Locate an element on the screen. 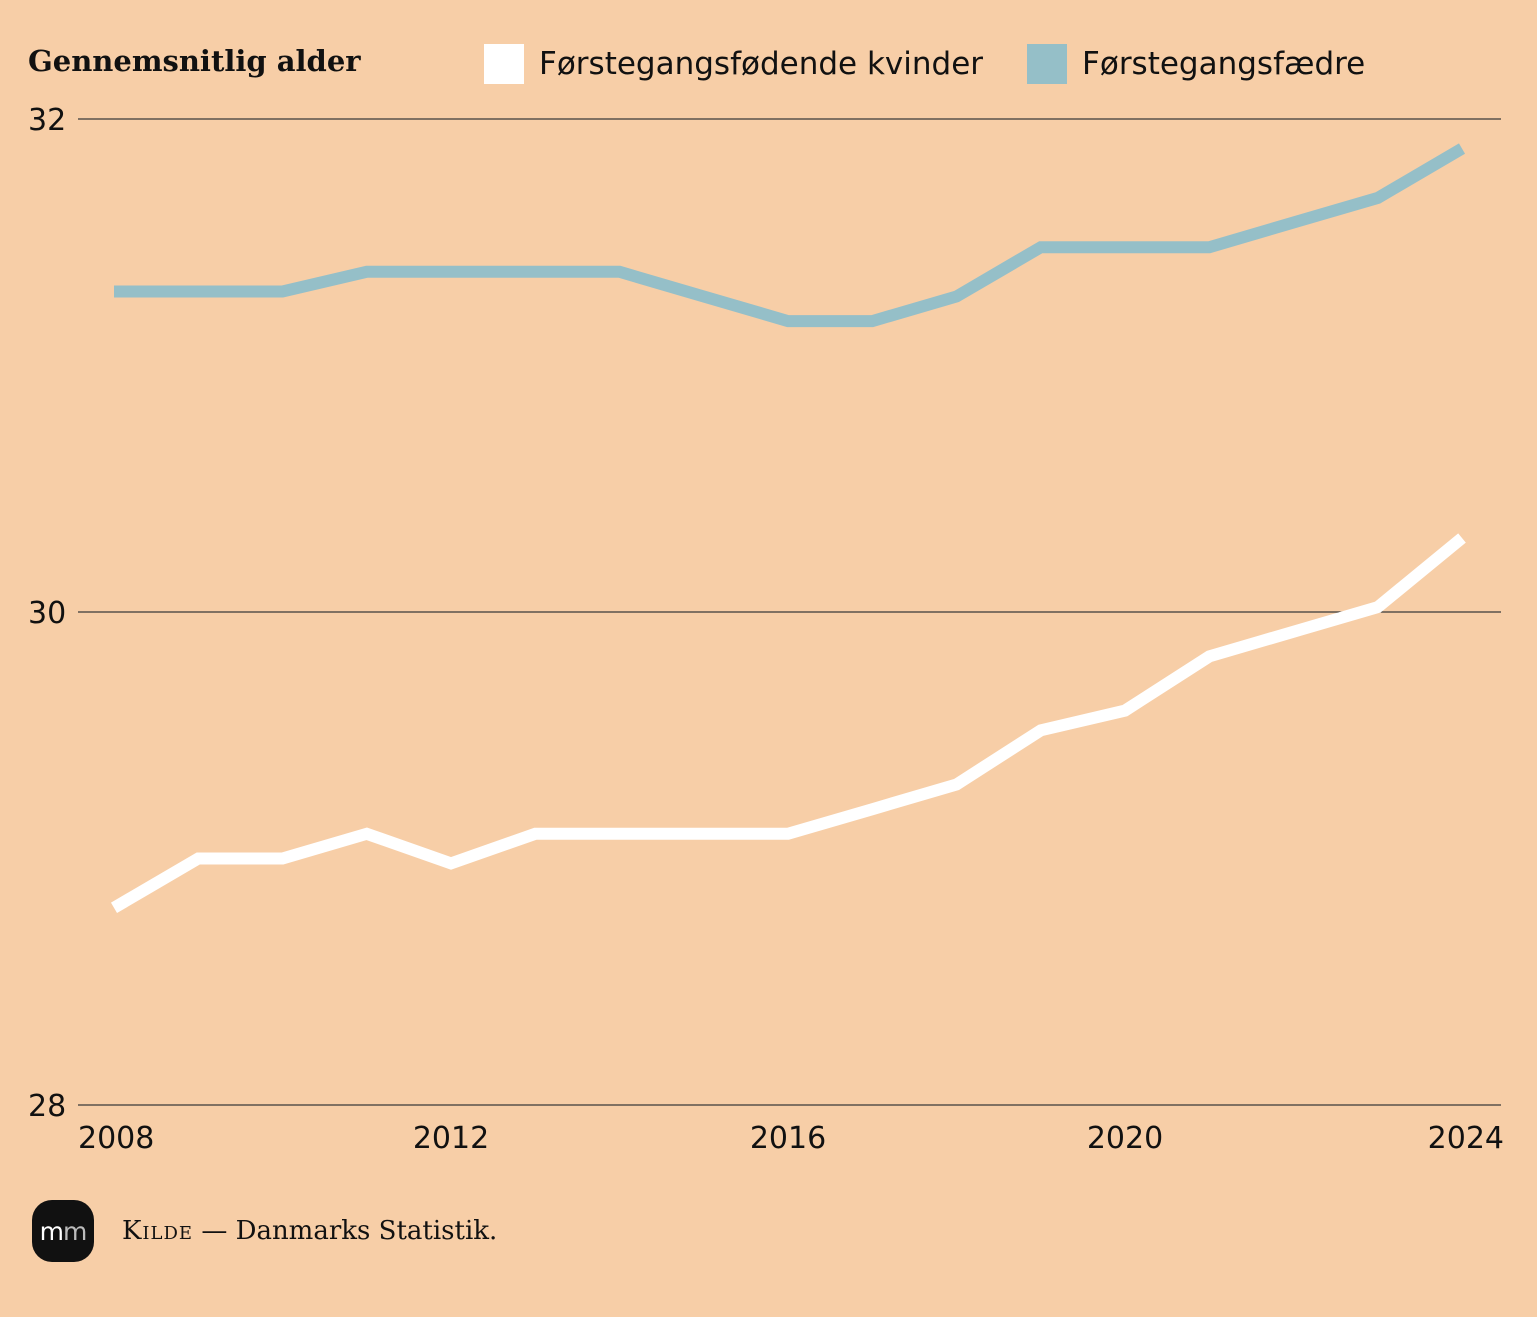  x-axis-ticks: 2008 2012 2016 2020 2024 is located at coordinates (791, 1138).